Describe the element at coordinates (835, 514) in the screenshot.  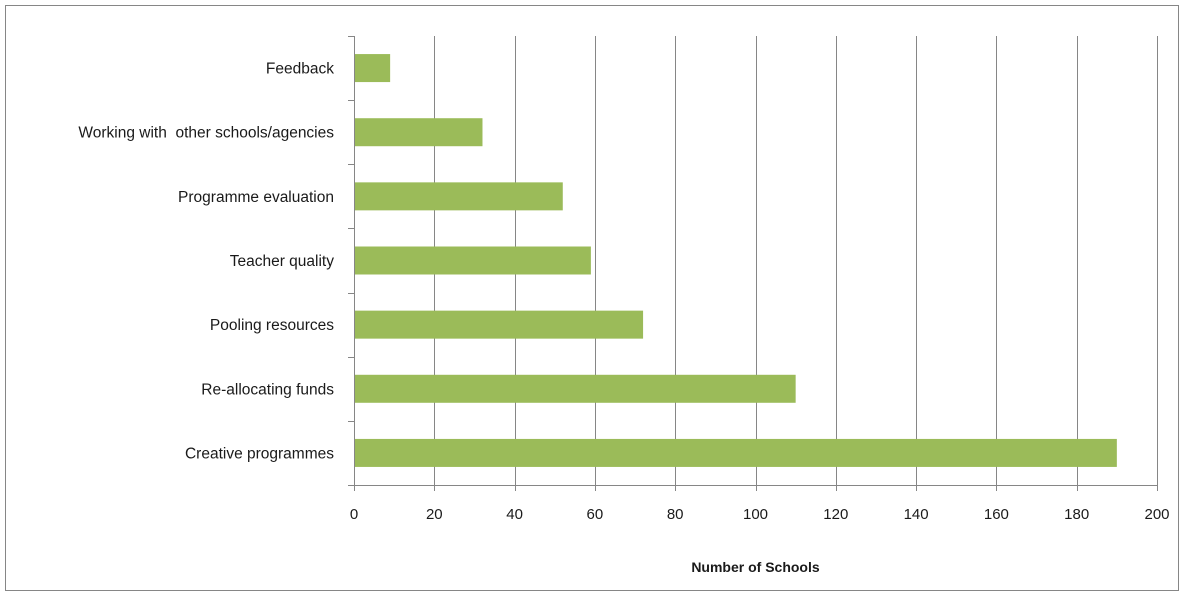
I see `x-tick-label-120: 120` at that location.